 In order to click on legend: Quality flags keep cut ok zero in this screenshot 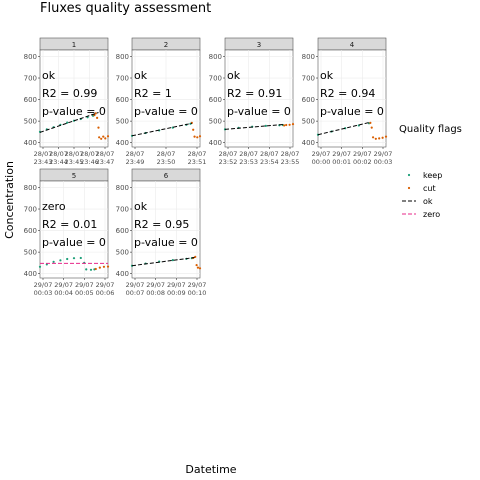, I will do `click(430, 171)`.